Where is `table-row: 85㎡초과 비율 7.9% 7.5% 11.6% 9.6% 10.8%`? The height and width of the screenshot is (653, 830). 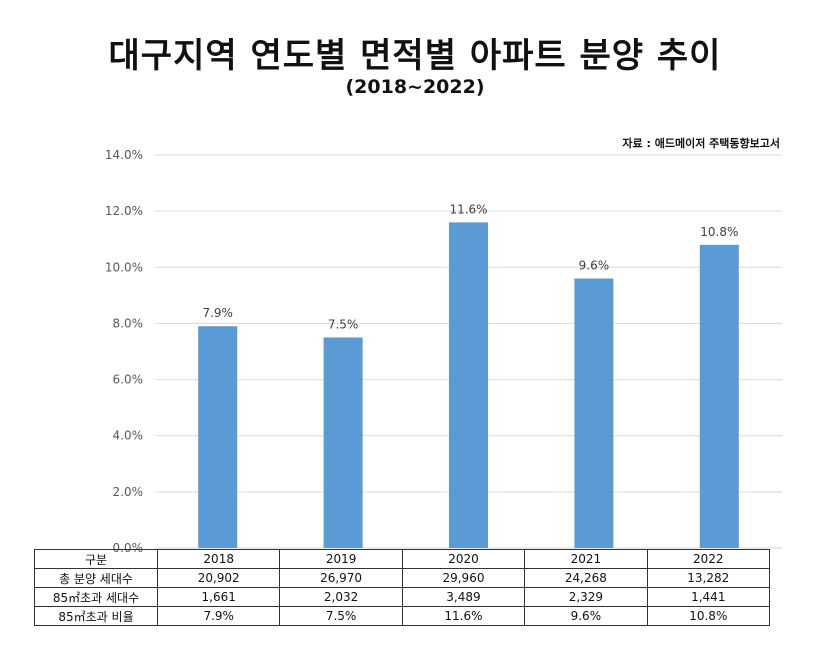 table-row: 85㎡초과 비율 7.9% 7.5% 11.6% 9.6% 10.8% is located at coordinates (402, 616).